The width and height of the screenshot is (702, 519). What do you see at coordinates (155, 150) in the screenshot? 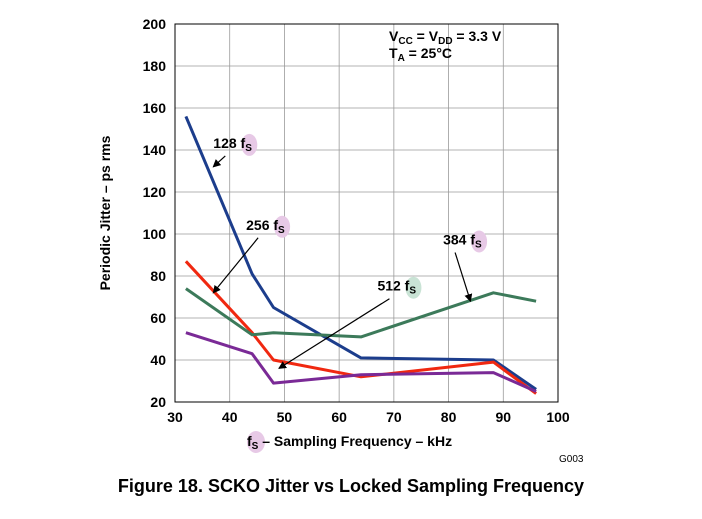
I see `y-tick-label-140: 140` at bounding box center [155, 150].